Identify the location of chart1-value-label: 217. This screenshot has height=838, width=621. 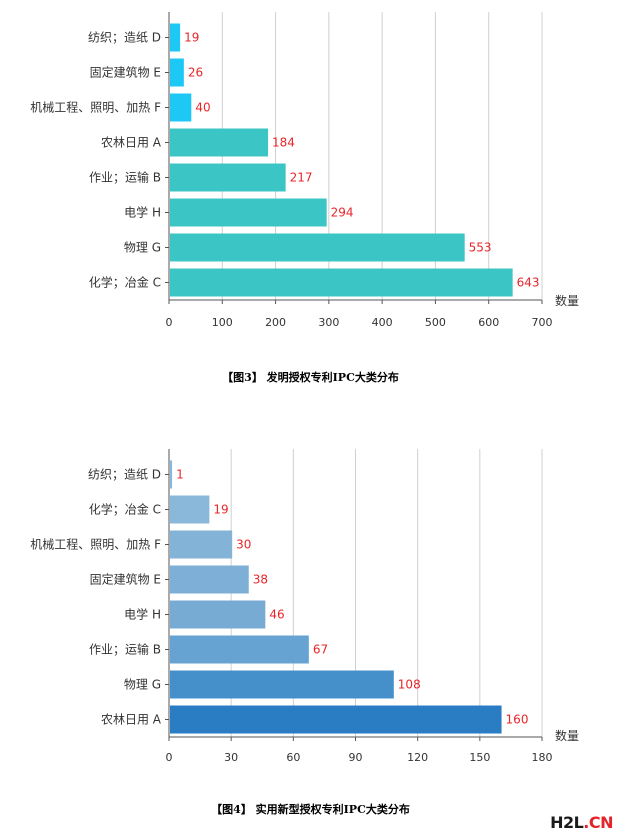
(301, 178).